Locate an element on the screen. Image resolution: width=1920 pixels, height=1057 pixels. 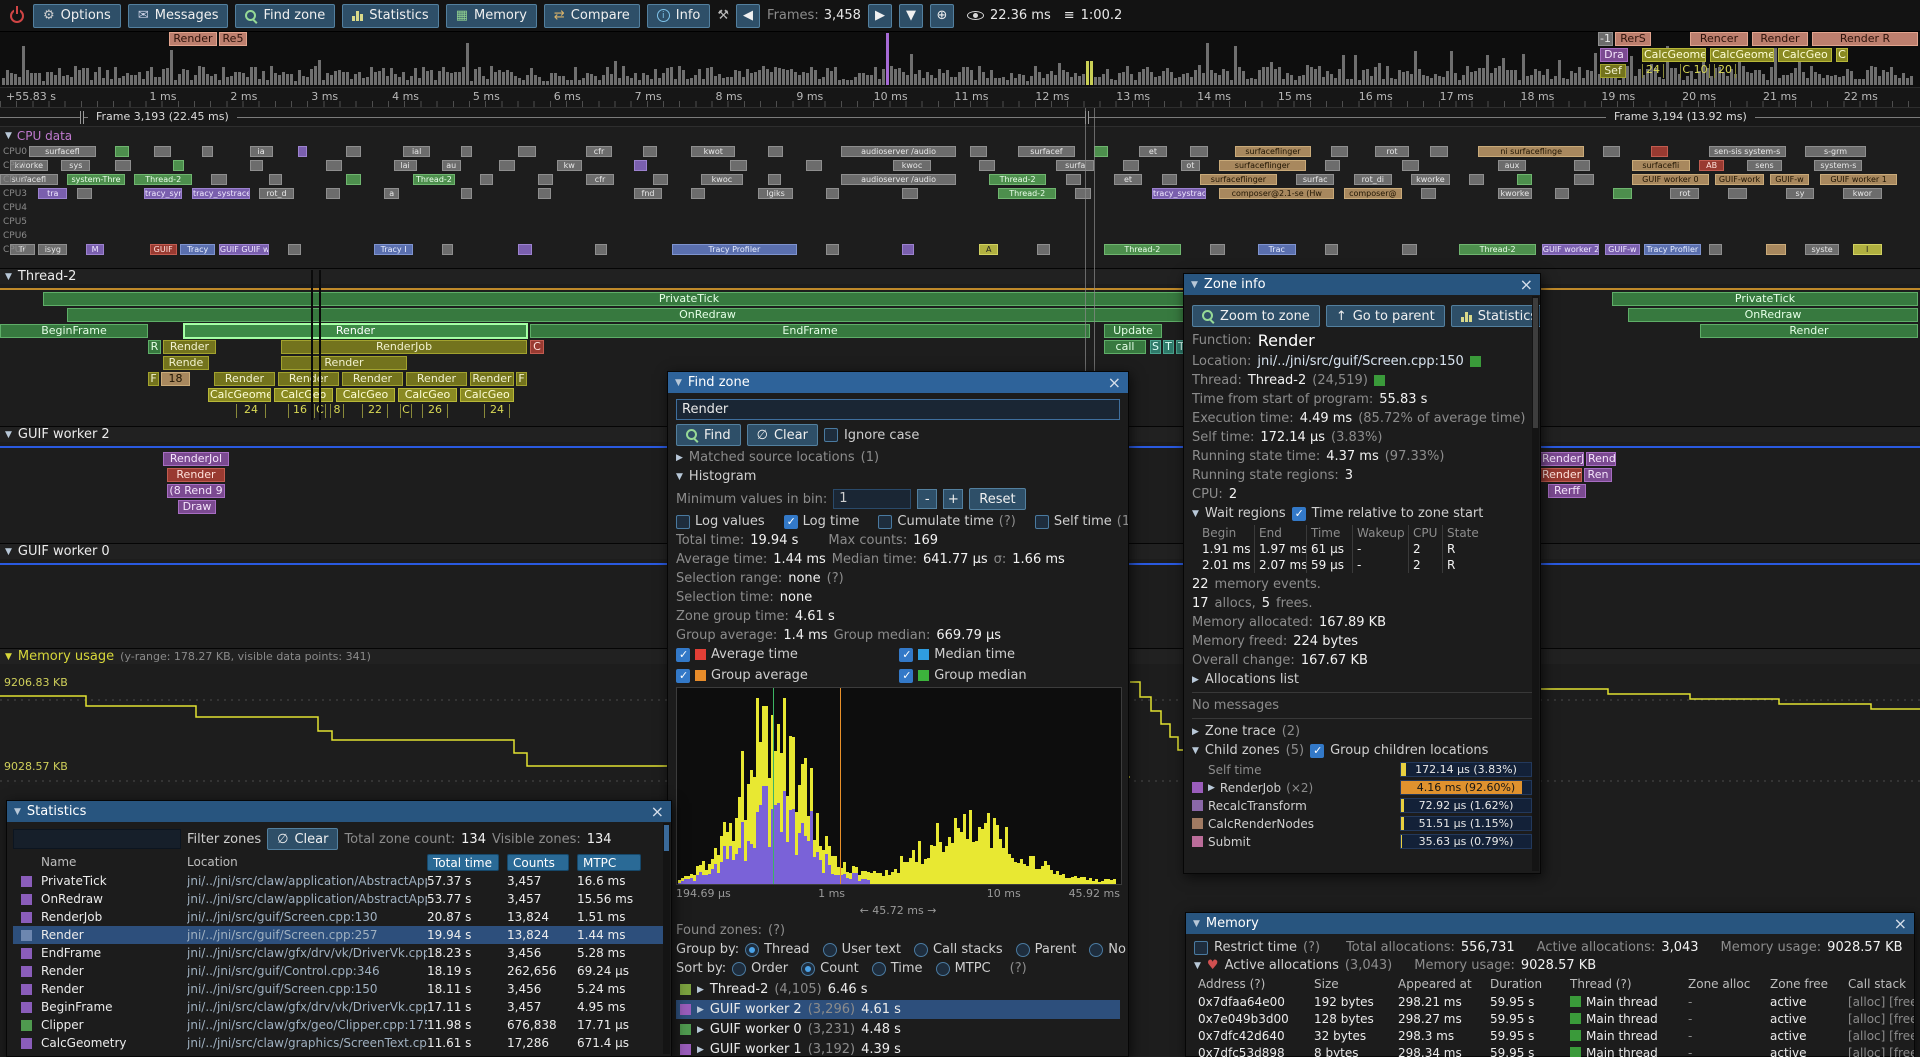
zone: Rende is located at coordinates (186, 363).